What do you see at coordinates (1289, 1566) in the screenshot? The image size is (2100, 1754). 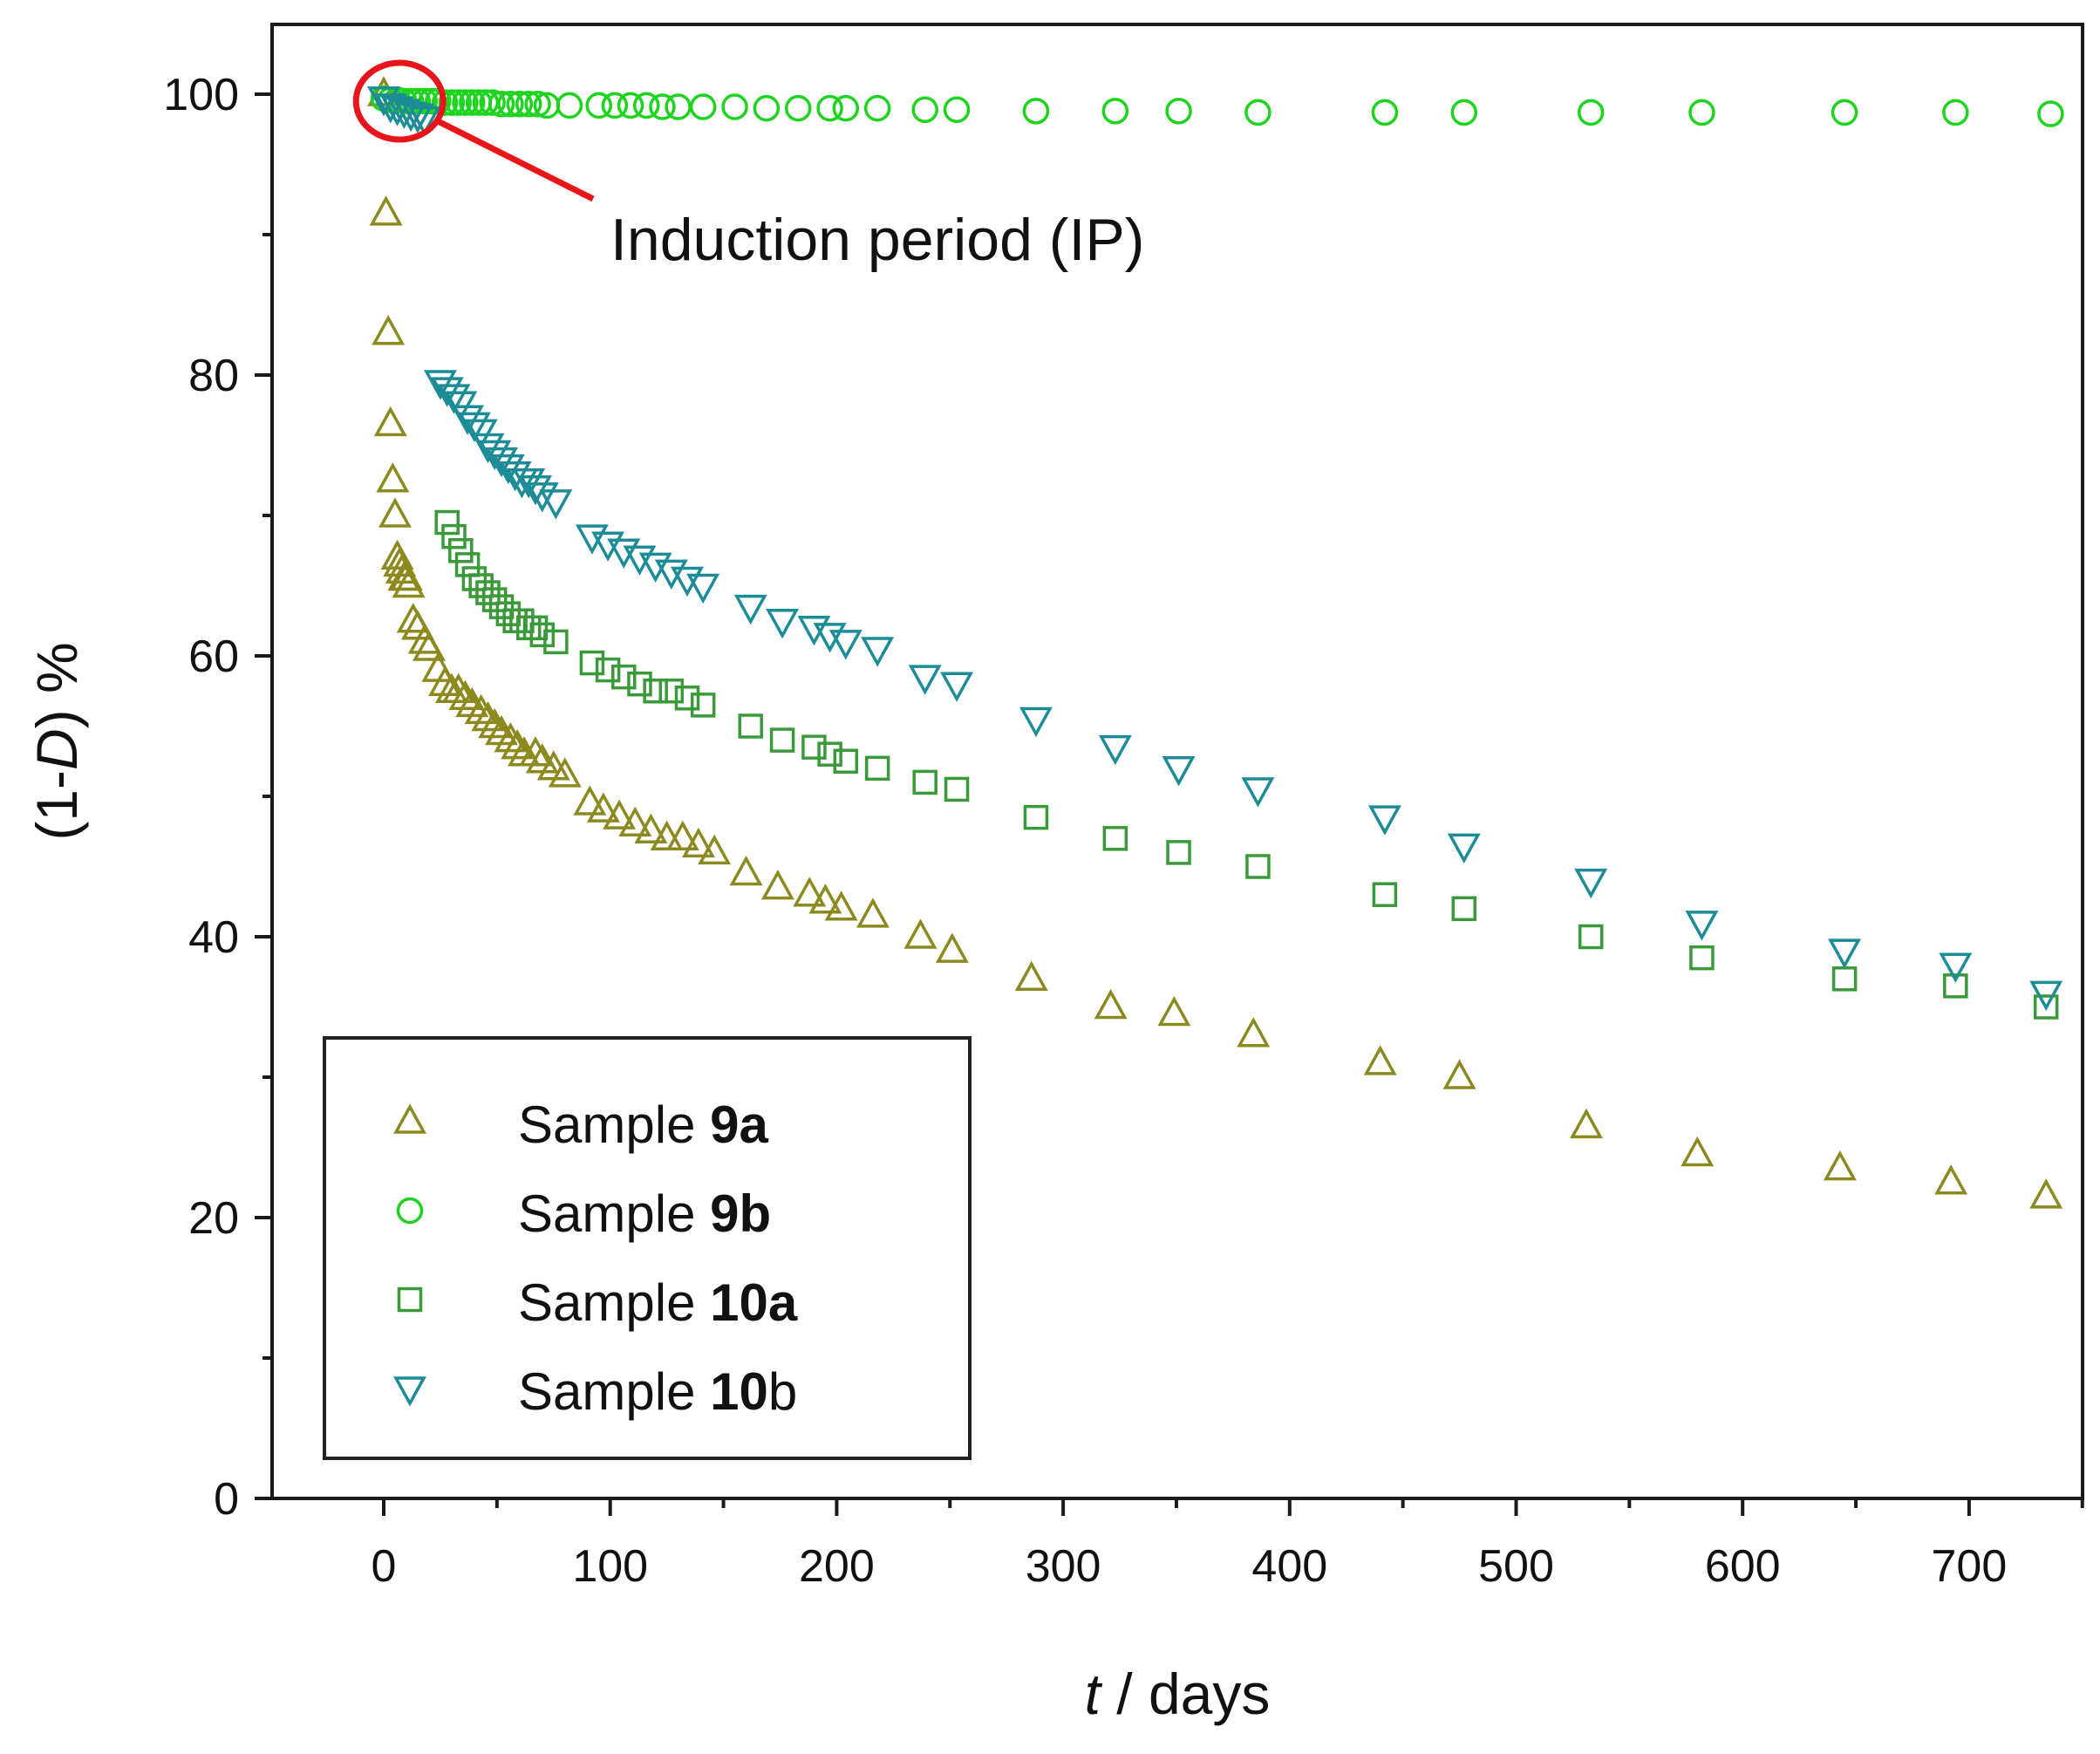 I see `x-tick-label: 400` at bounding box center [1289, 1566].